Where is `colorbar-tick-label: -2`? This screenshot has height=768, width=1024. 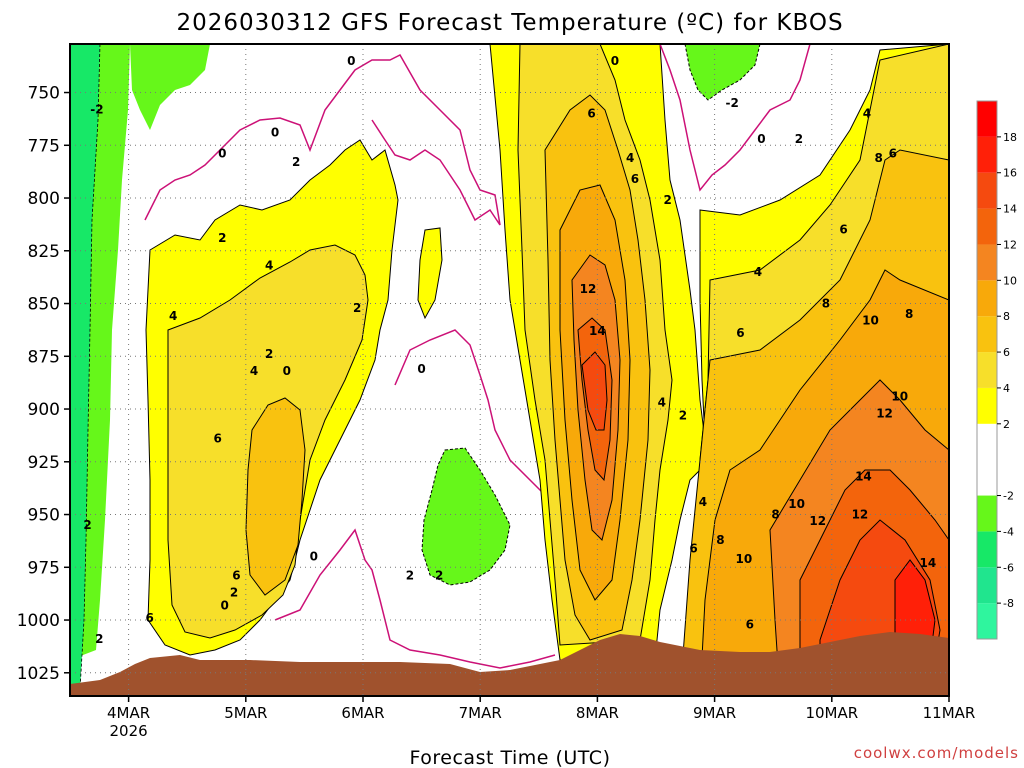
colorbar-tick-label: -2 is located at coordinates (1008, 496).